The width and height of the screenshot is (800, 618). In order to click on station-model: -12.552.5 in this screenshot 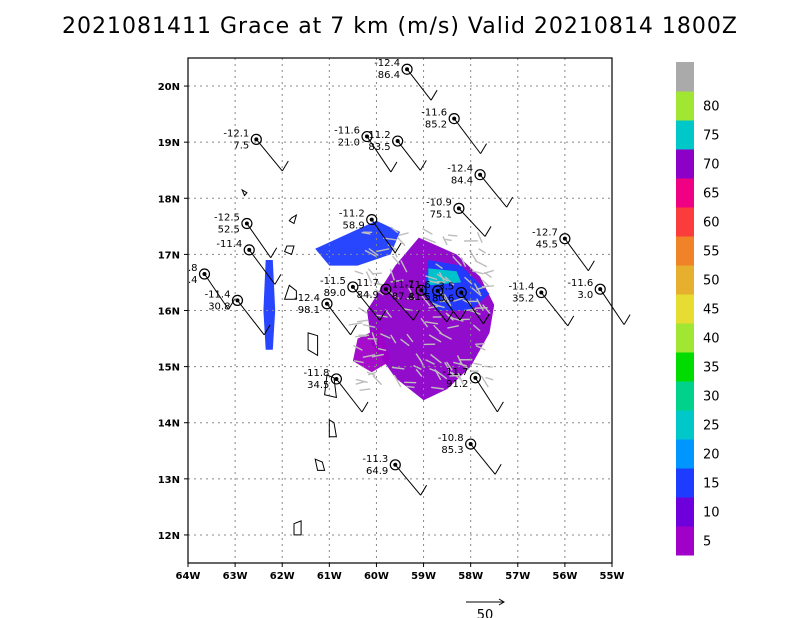, I will do `click(246, 236)`.